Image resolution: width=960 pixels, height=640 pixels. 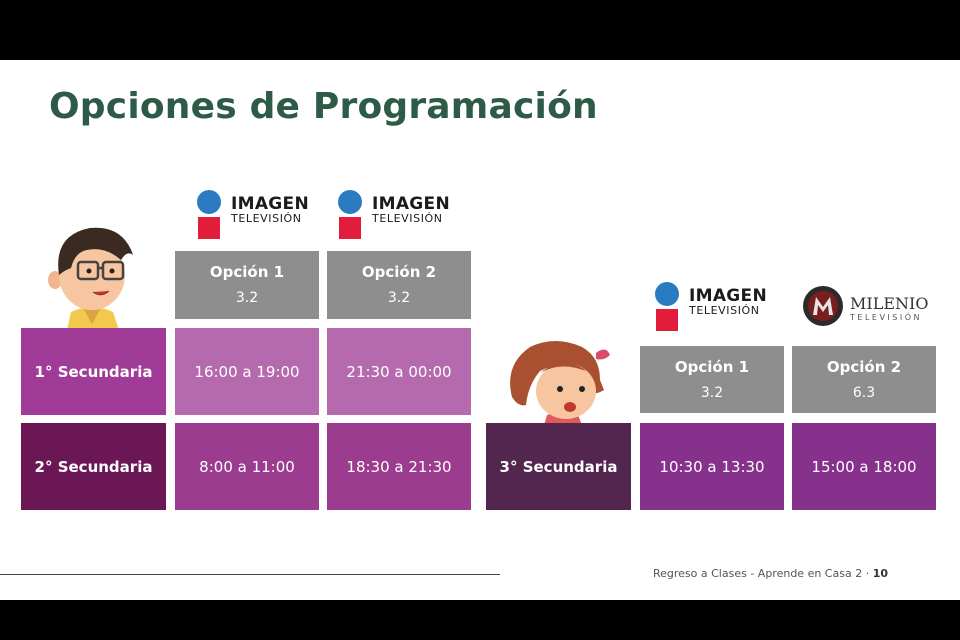 I want to click on schedule-text: 18:30 a 21:30, so click(x=399, y=466).